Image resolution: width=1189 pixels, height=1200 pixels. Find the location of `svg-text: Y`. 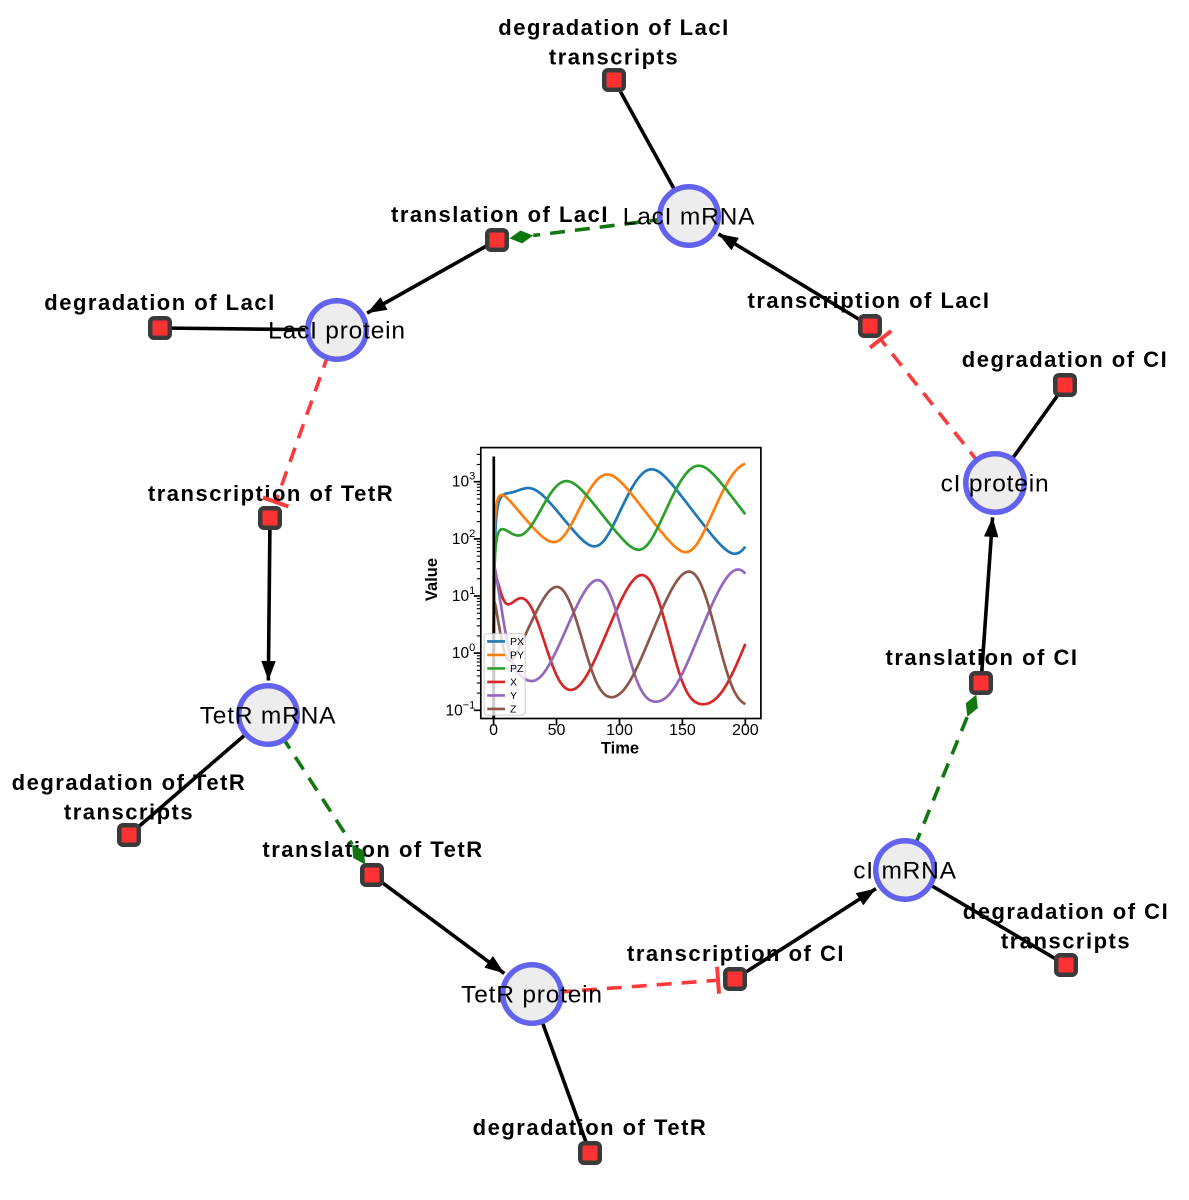

svg-text: Y is located at coordinates (513, 696).